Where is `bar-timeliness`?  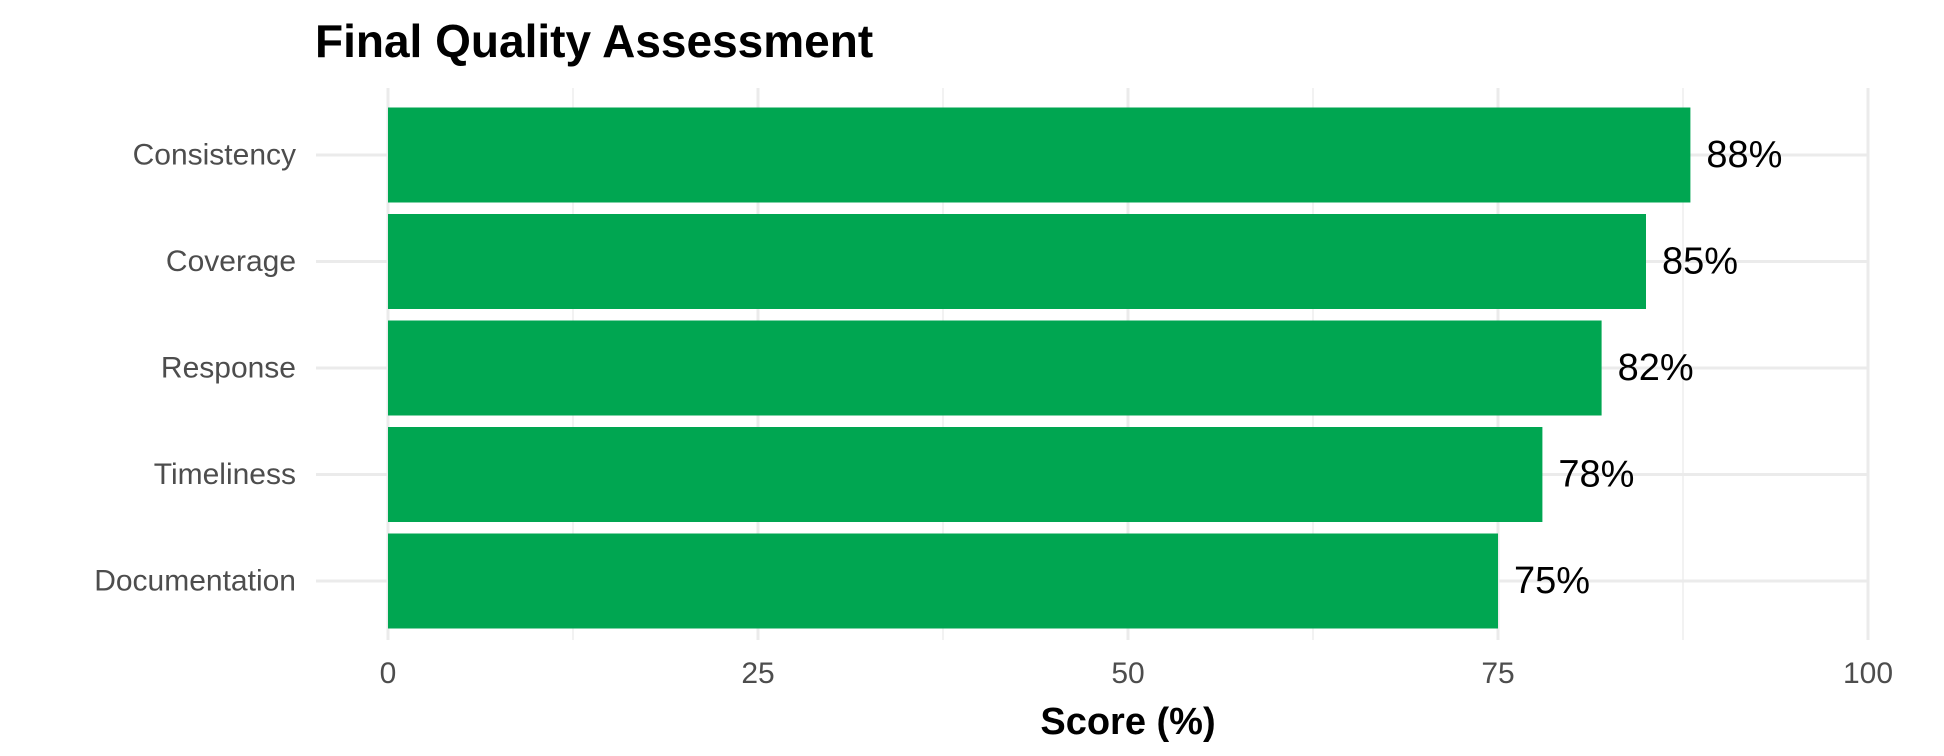 bar-timeliness is located at coordinates (965, 474).